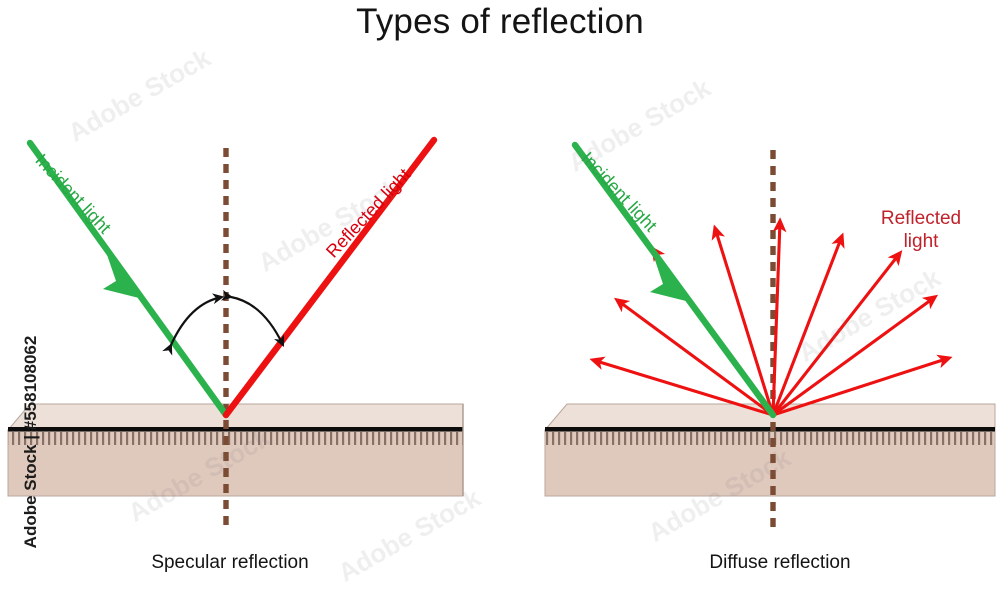 The image size is (1000, 589). I want to click on slab-surface-line-left, so click(235, 429).